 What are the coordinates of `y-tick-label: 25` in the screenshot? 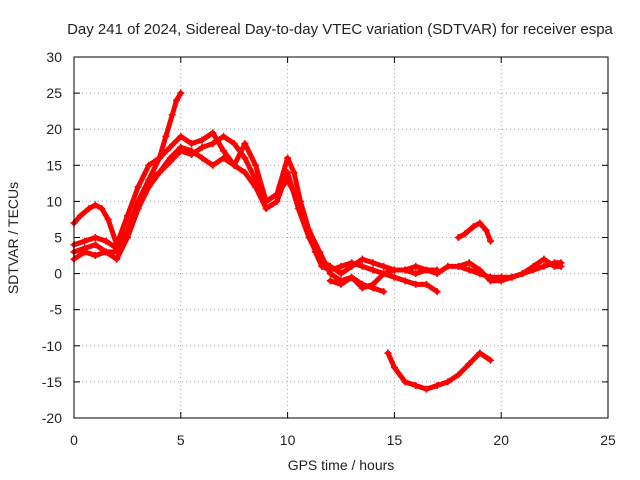 It's located at (54, 93).